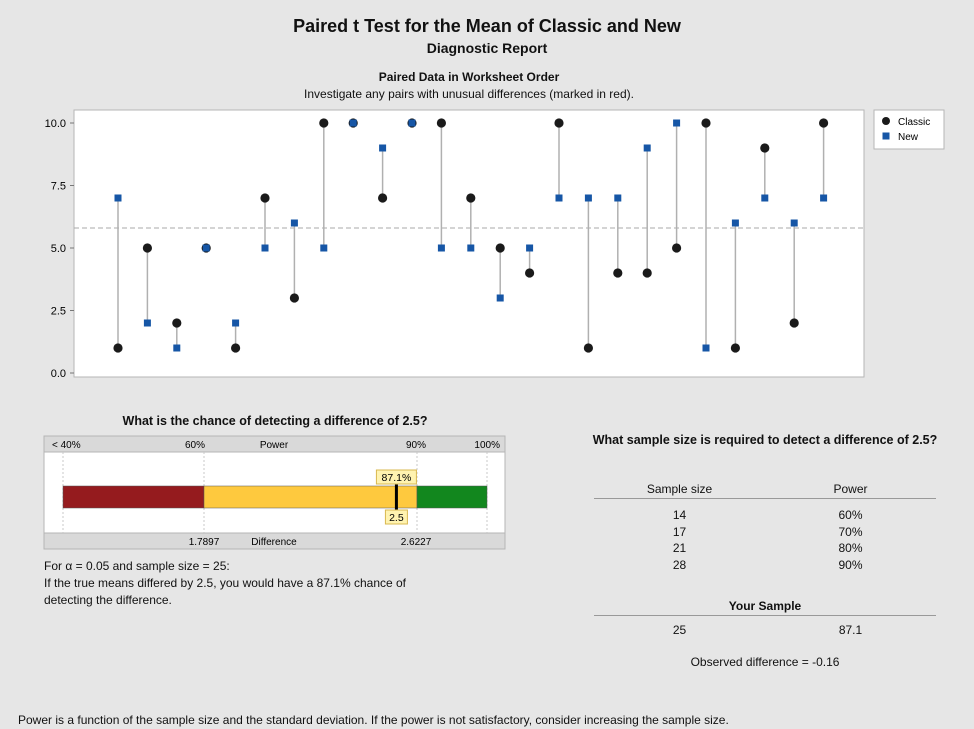  What do you see at coordinates (765, 489) in the screenshot?
I see `table-header: Sample size Power` at bounding box center [765, 489].